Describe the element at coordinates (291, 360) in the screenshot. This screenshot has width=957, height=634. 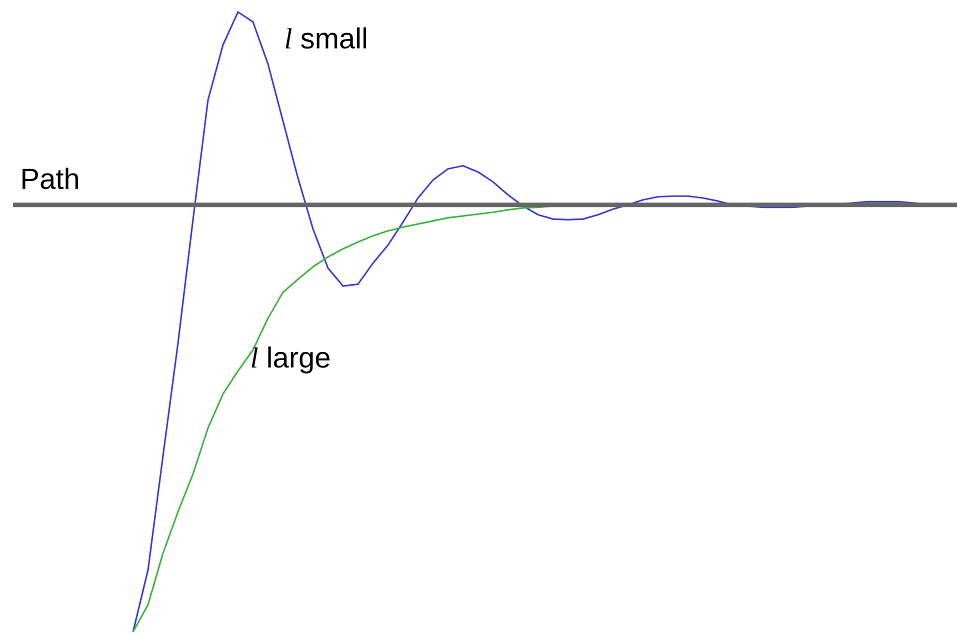
I see `series-label: l large` at that location.